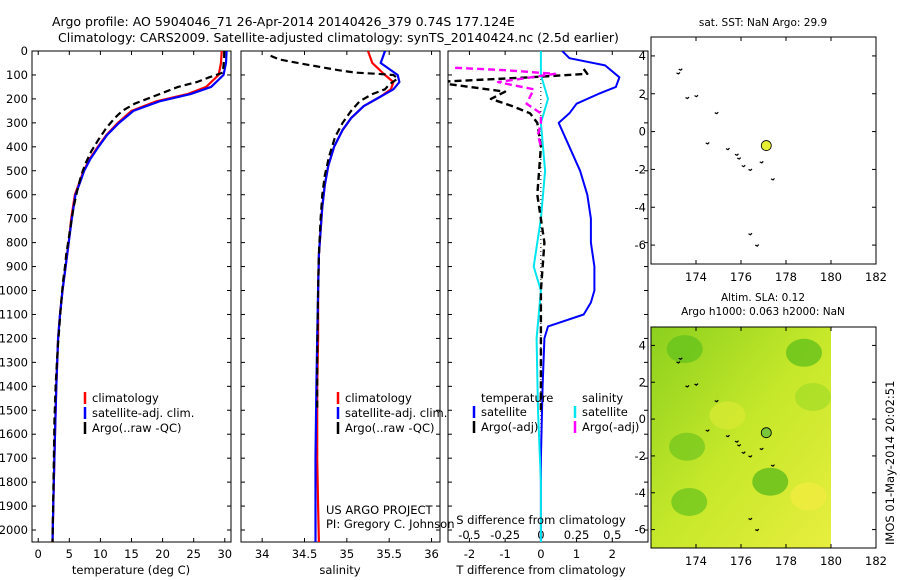 The width and height of the screenshot is (900, 580). I want to click on x-tick-label: 30, so click(224, 554).